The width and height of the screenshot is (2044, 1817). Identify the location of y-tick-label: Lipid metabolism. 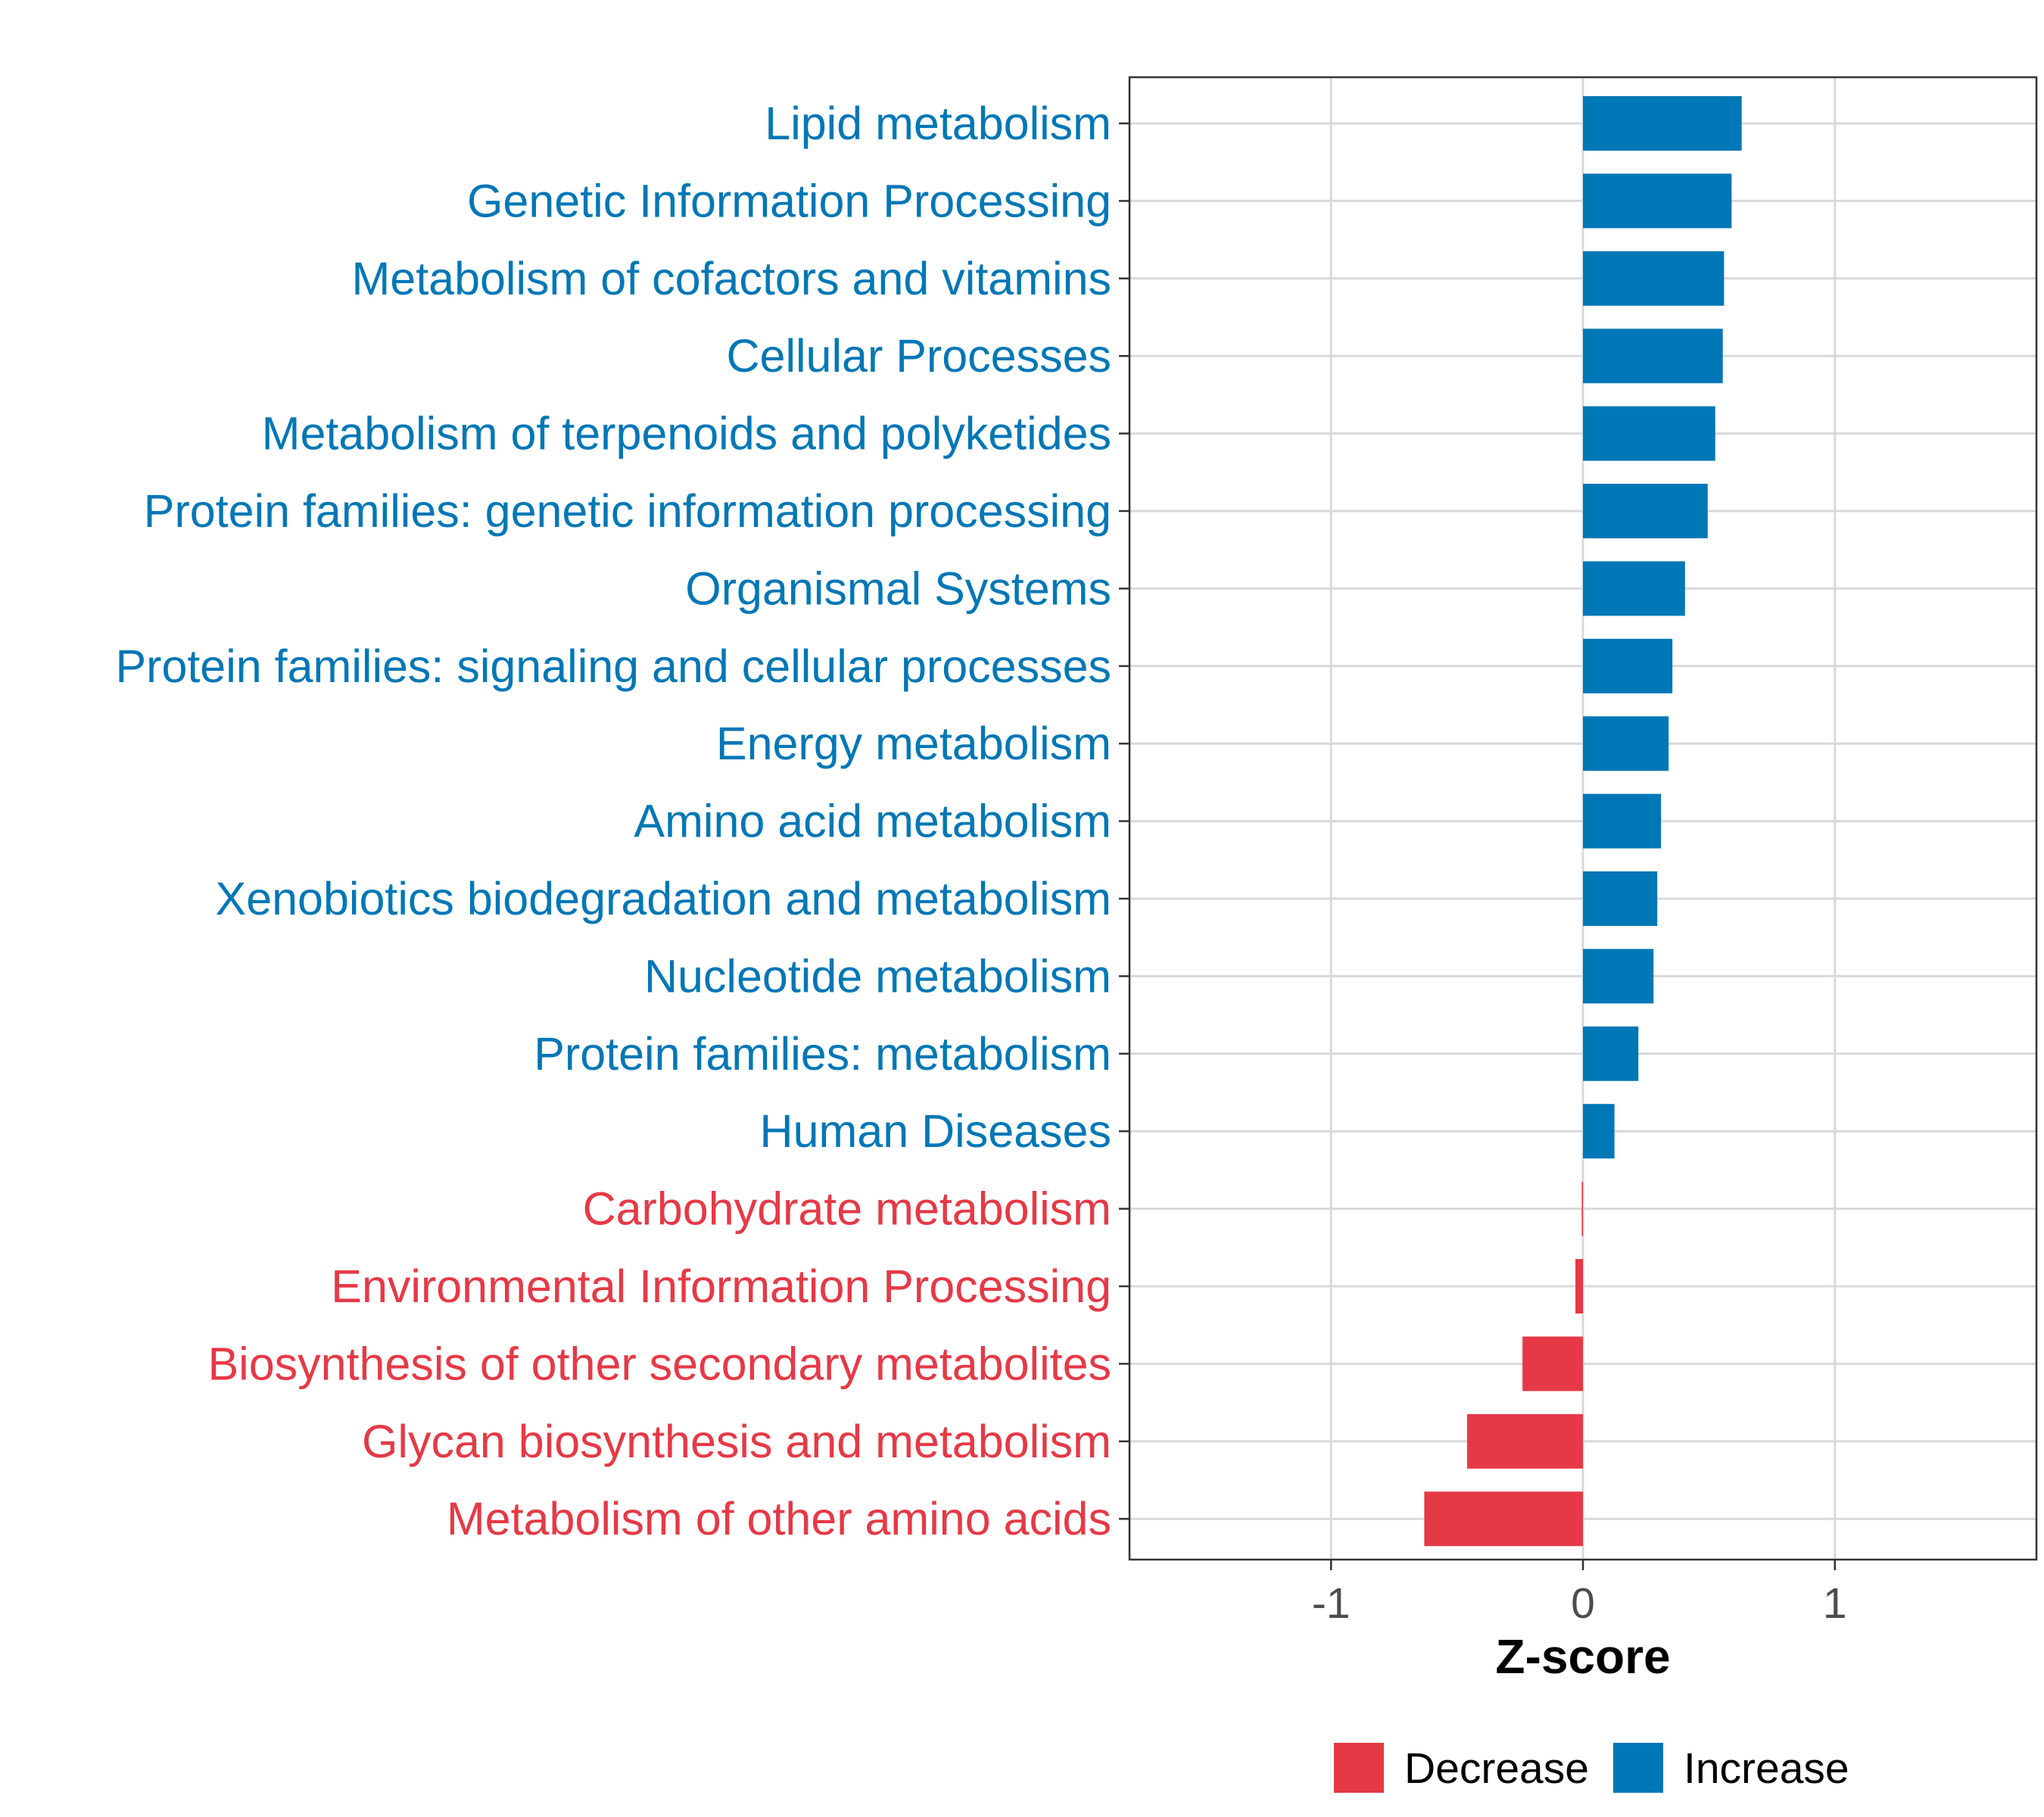
(938, 123).